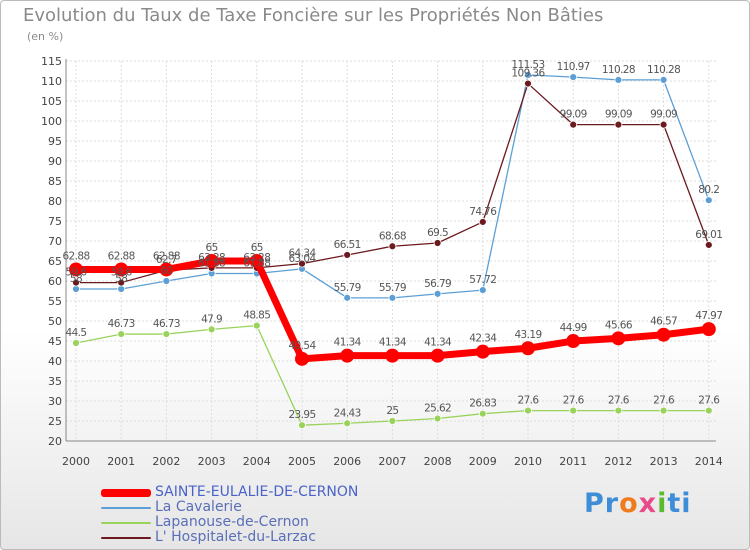 This screenshot has height=550, width=750. I want to click on y-tick-label: 55, so click(55, 301).